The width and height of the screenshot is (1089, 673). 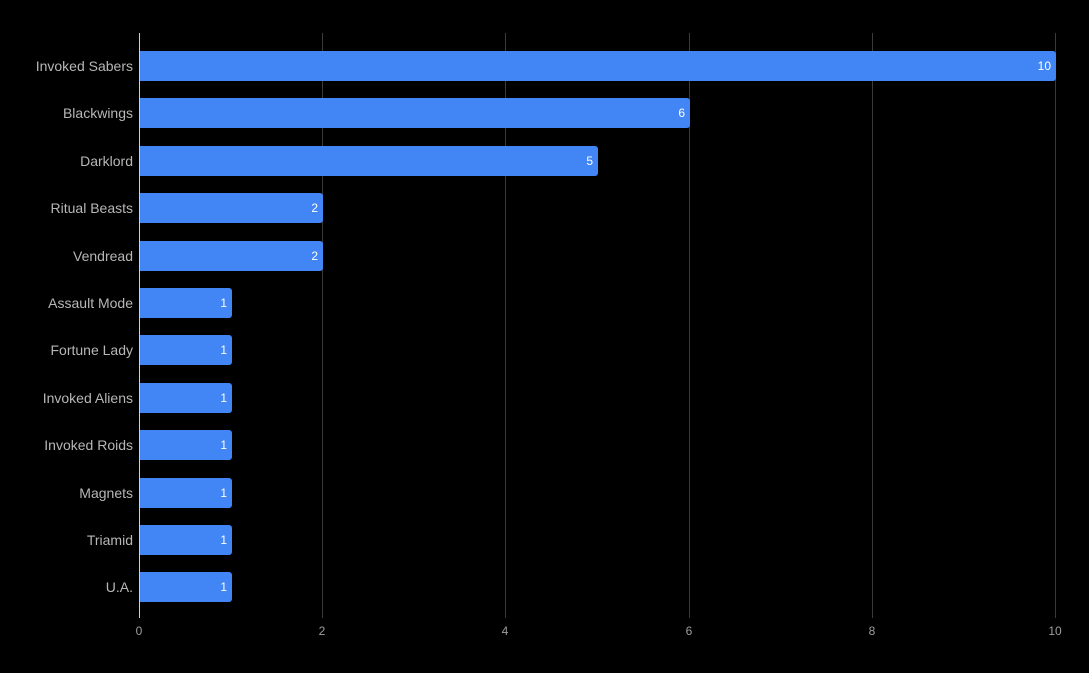 I want to click on bar: 5, so click(x=369, y=161).